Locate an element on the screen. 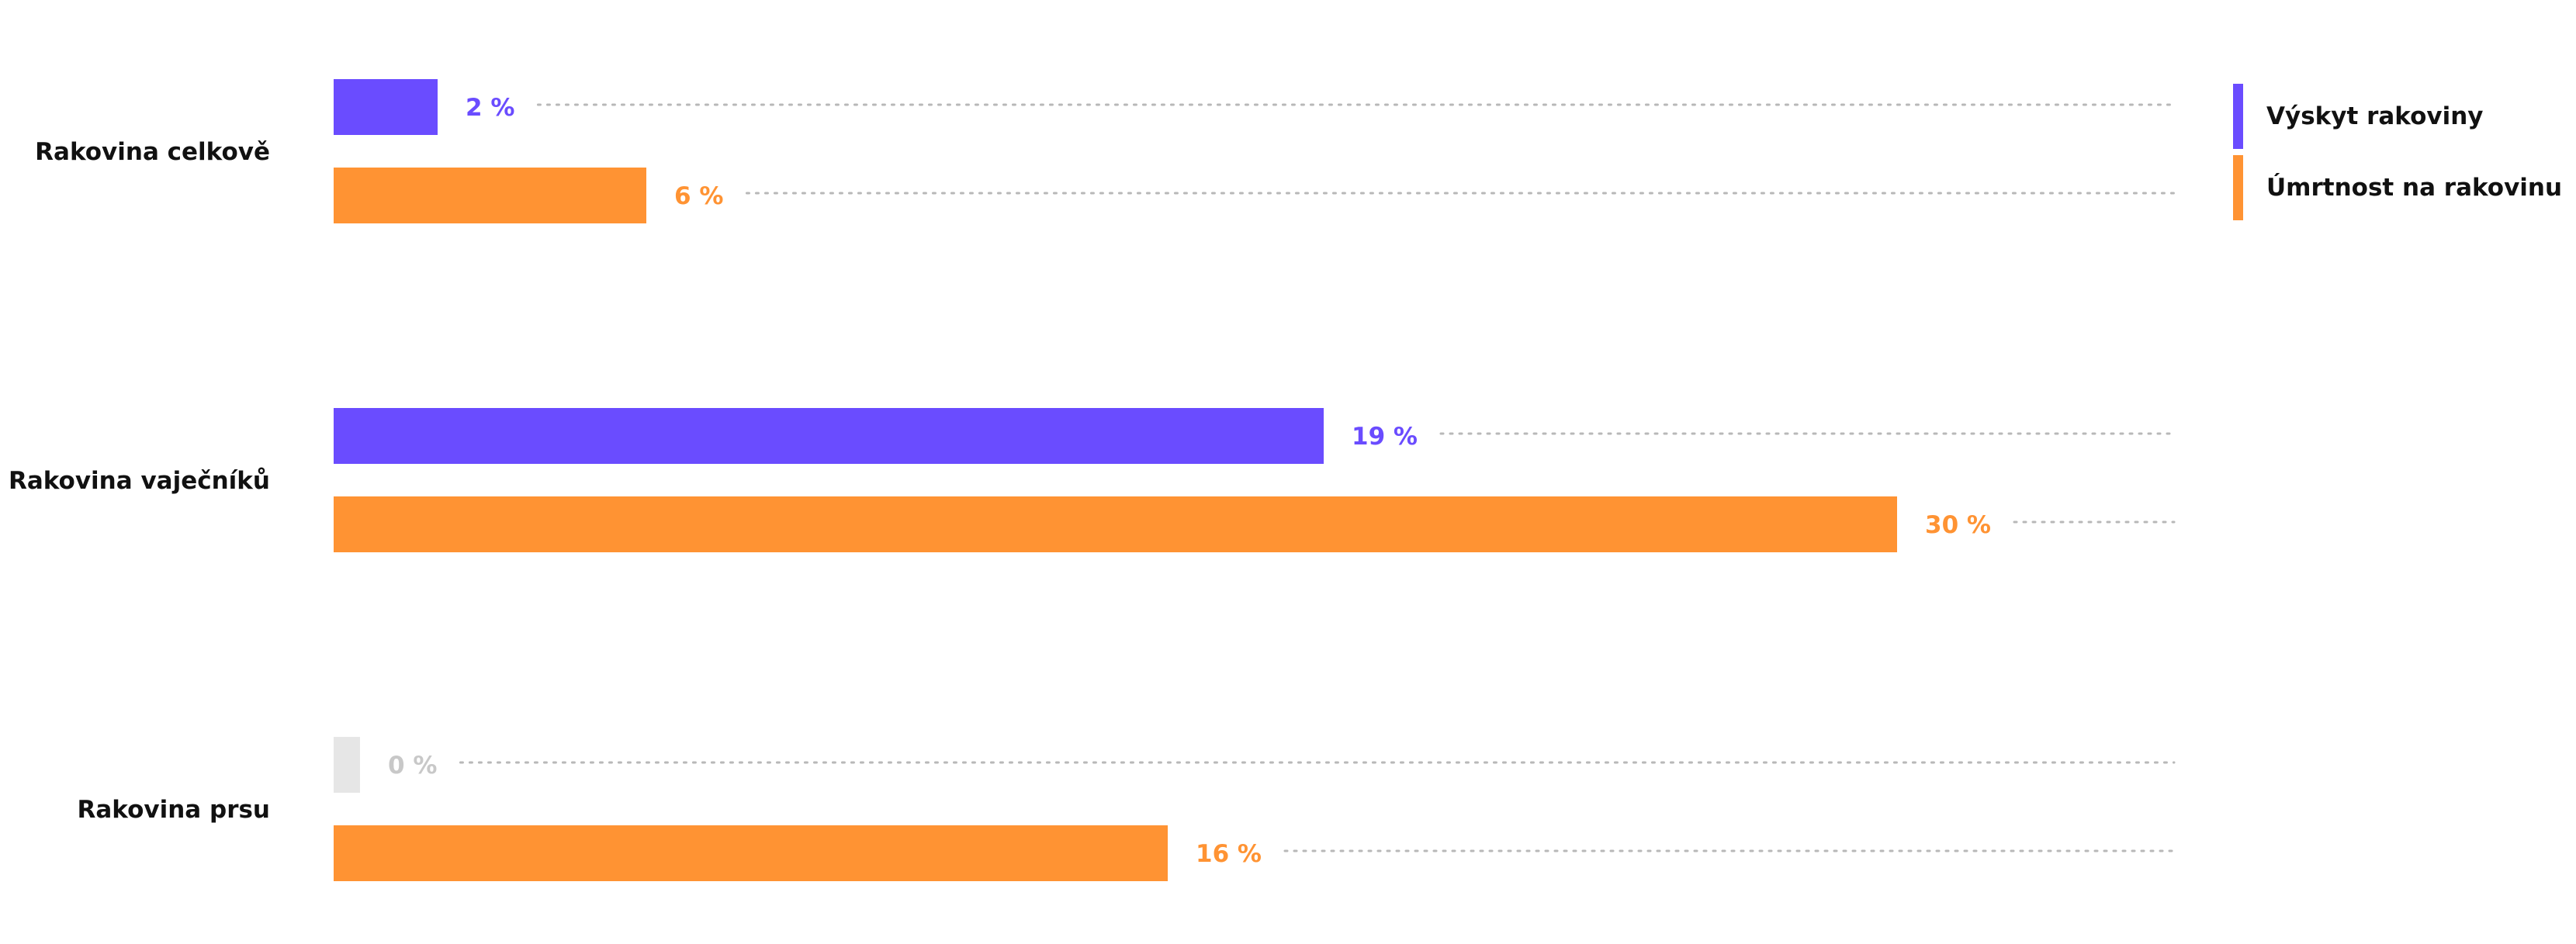 This screenshot has height=944, width=2576. value-label-incidence: 2 % is located at coordinates (490, 108).